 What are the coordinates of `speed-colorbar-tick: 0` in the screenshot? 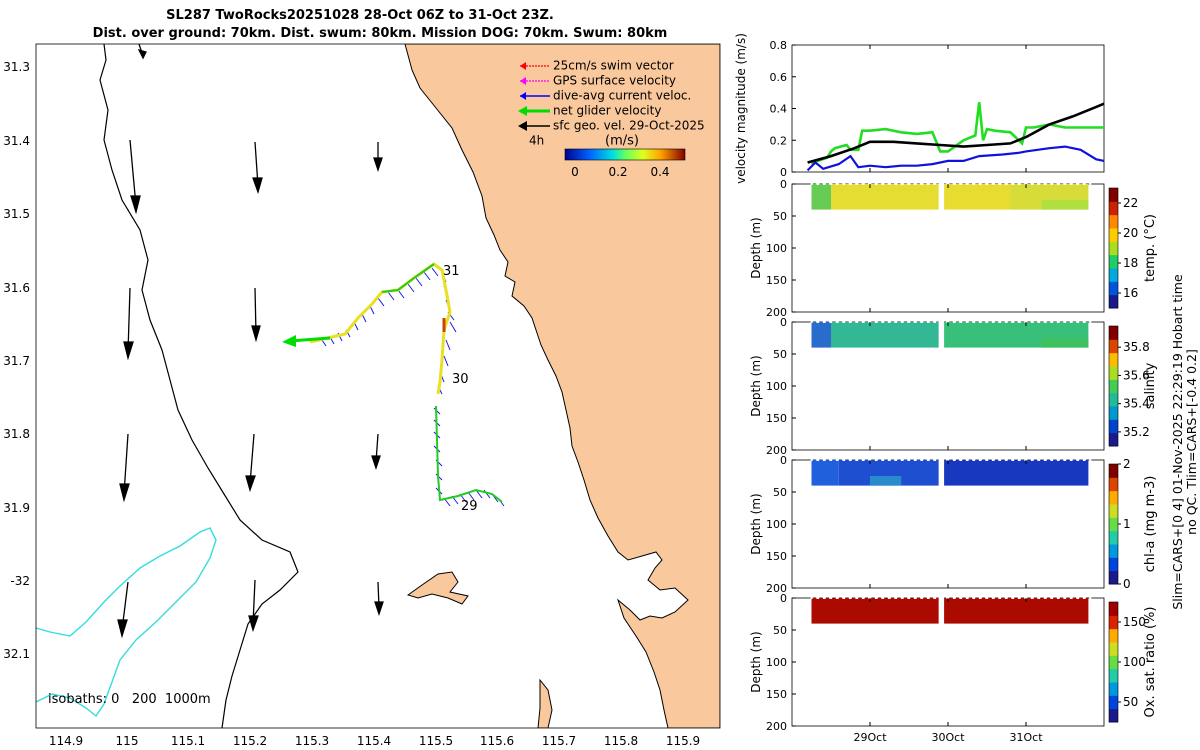 It's located at (575, 172).